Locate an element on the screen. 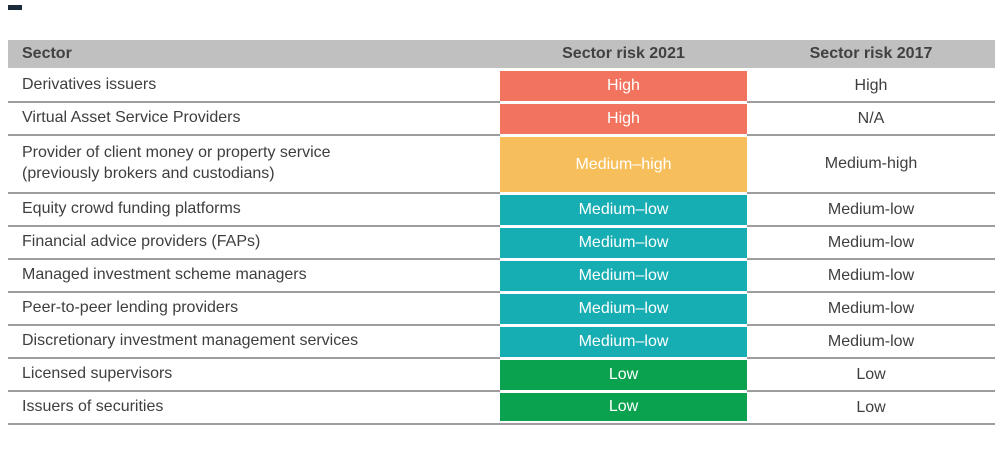  sector-cell: Financial advice providers (FAPs) is located at coordinates (254, 243).